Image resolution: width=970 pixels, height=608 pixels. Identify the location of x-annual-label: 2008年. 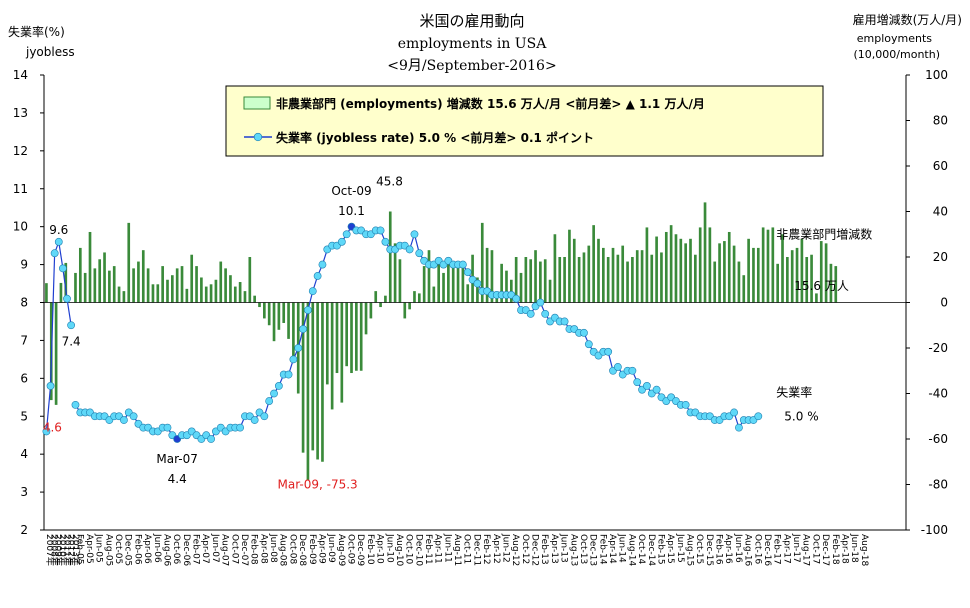
(54, 550).